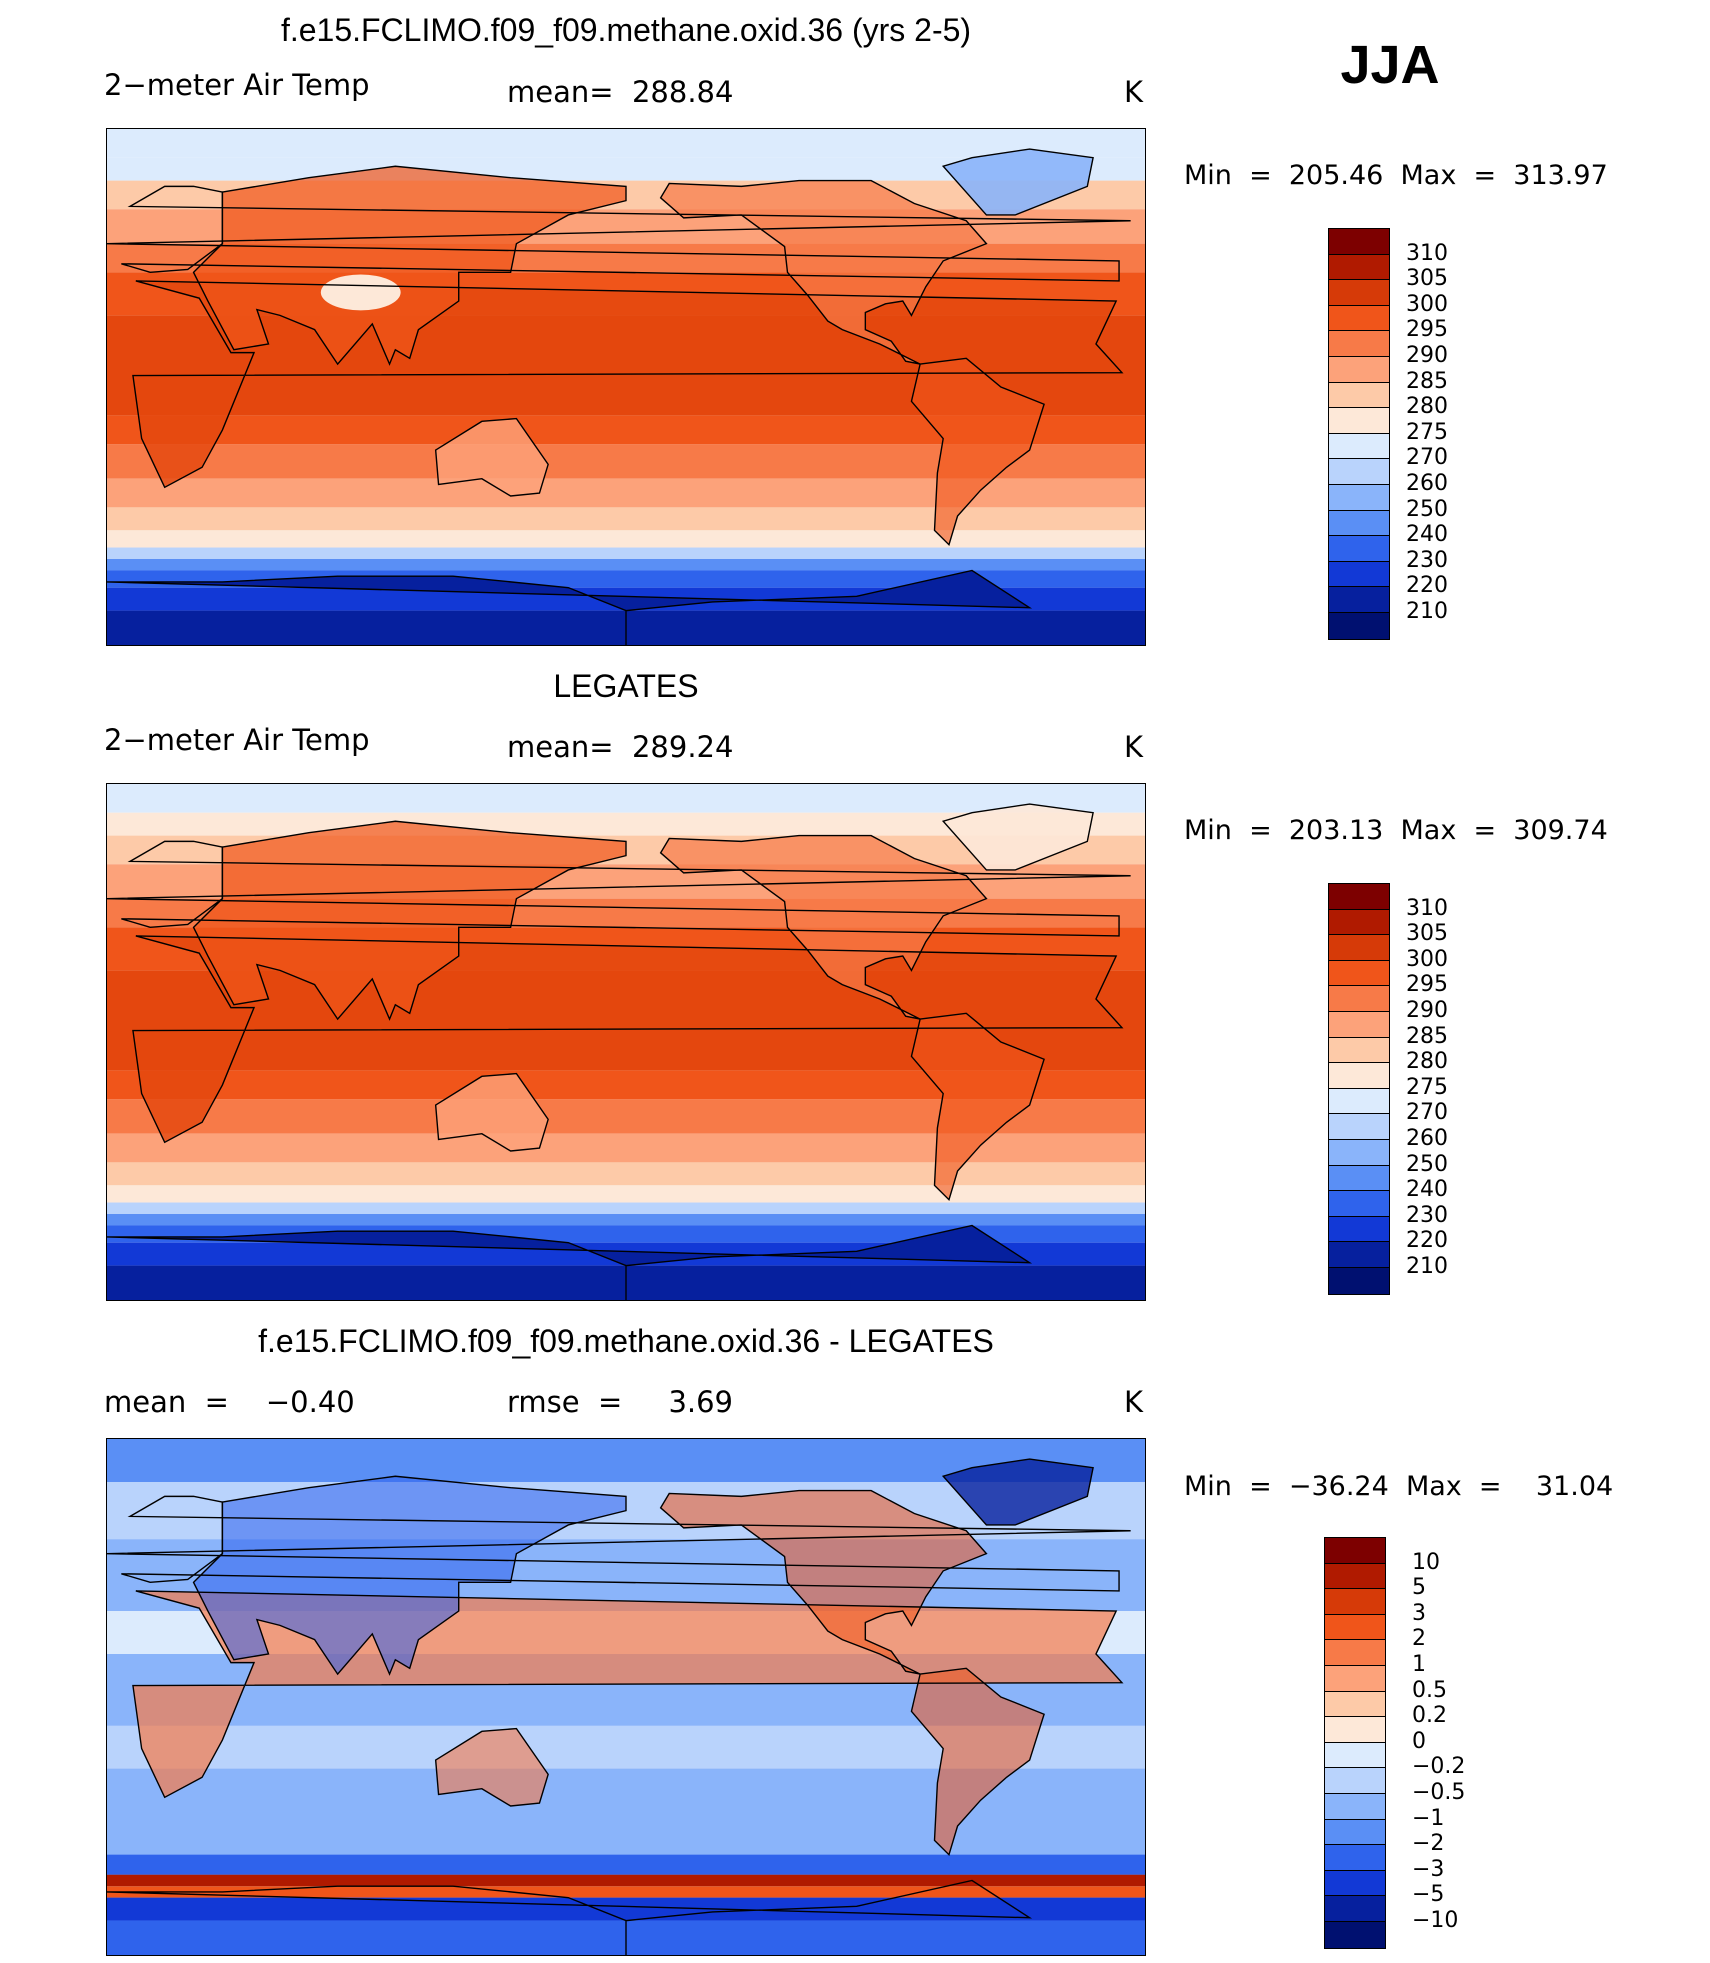 This screenshot has width=1710, height=1963. I want to click on colorbar-tick-label: −0.2, so click(1439, 1767).